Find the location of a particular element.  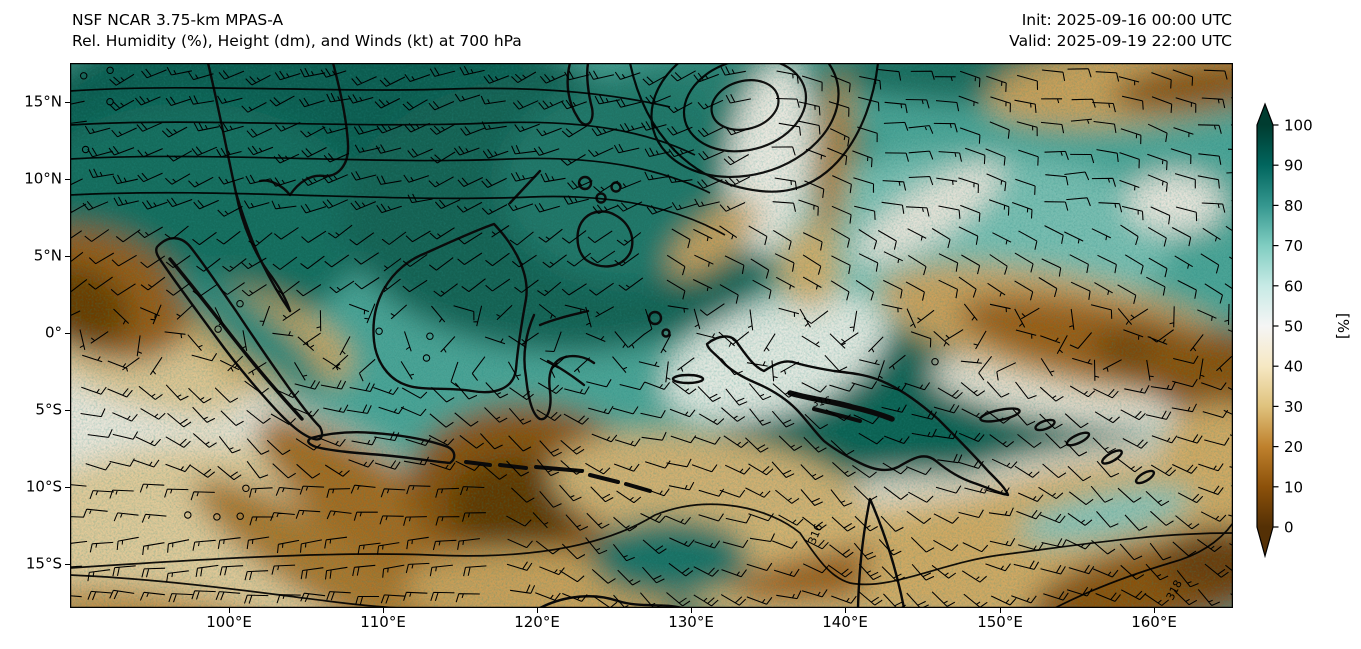

contour-label-316-ridge: 316 is located at coordinates (821, 402).